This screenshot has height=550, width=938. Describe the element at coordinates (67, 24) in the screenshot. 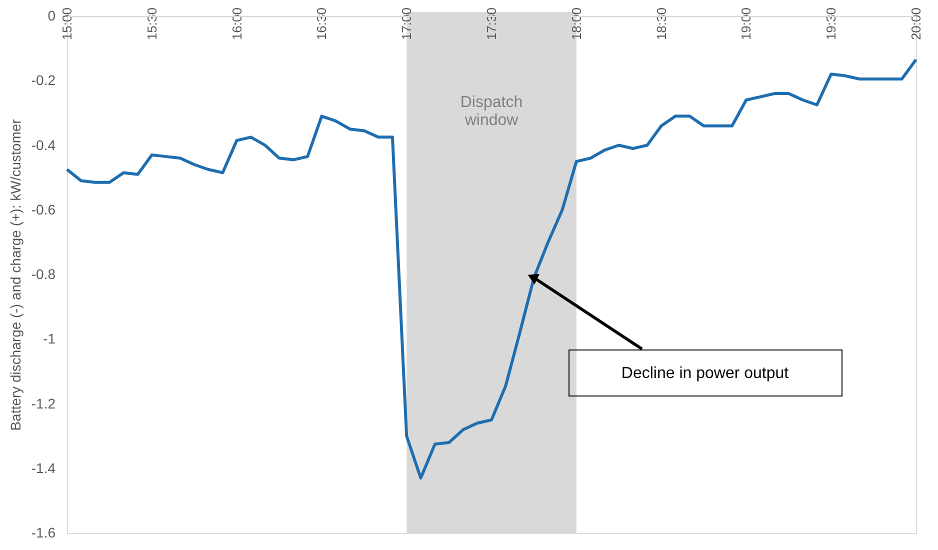

I see `x-tick-label: 15:00` at that location.